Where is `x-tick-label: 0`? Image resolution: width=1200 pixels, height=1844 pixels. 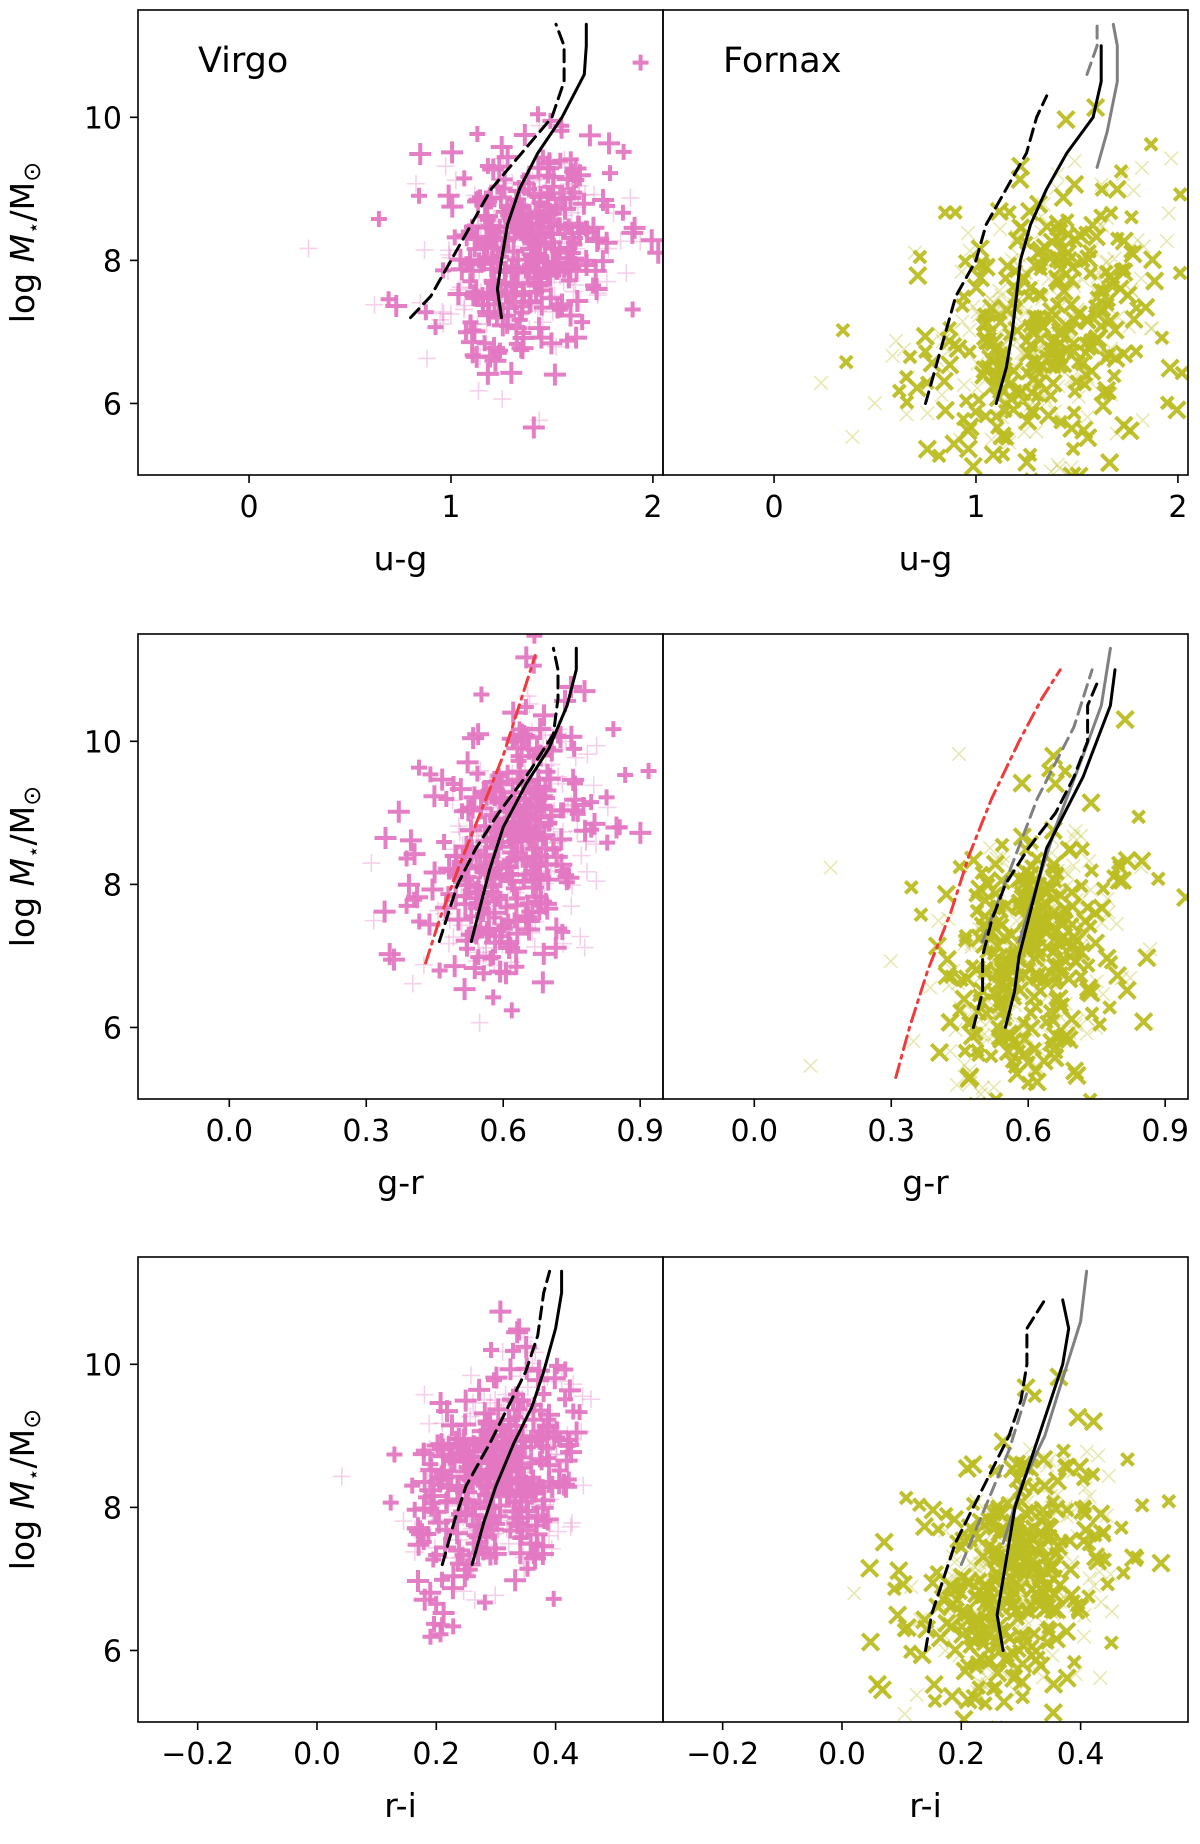
x-tick-label: 0 is located at coordinates (249, 507).